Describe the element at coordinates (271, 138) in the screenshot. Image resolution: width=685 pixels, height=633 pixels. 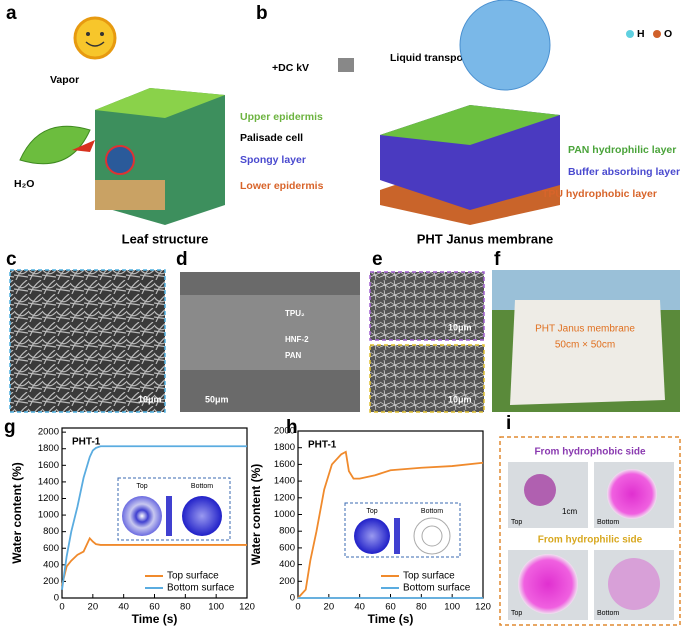
I see `label: Palisade cell` at that location.